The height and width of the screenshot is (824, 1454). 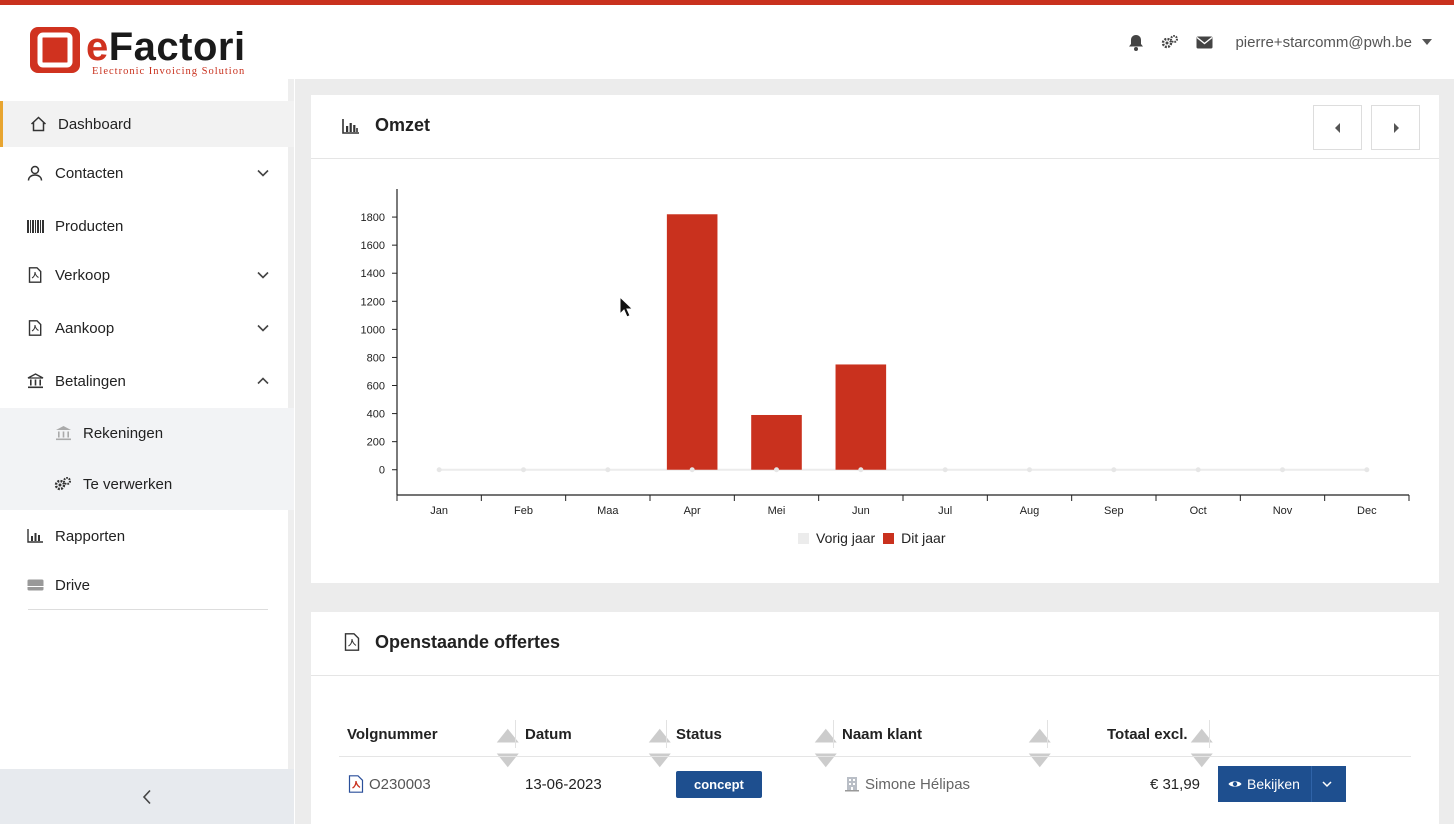 What do you see at coordinates (875, 644) in the screenshot?
I see `offertes-card-header: Openstaande offertes` at bounding box center [875, 644].